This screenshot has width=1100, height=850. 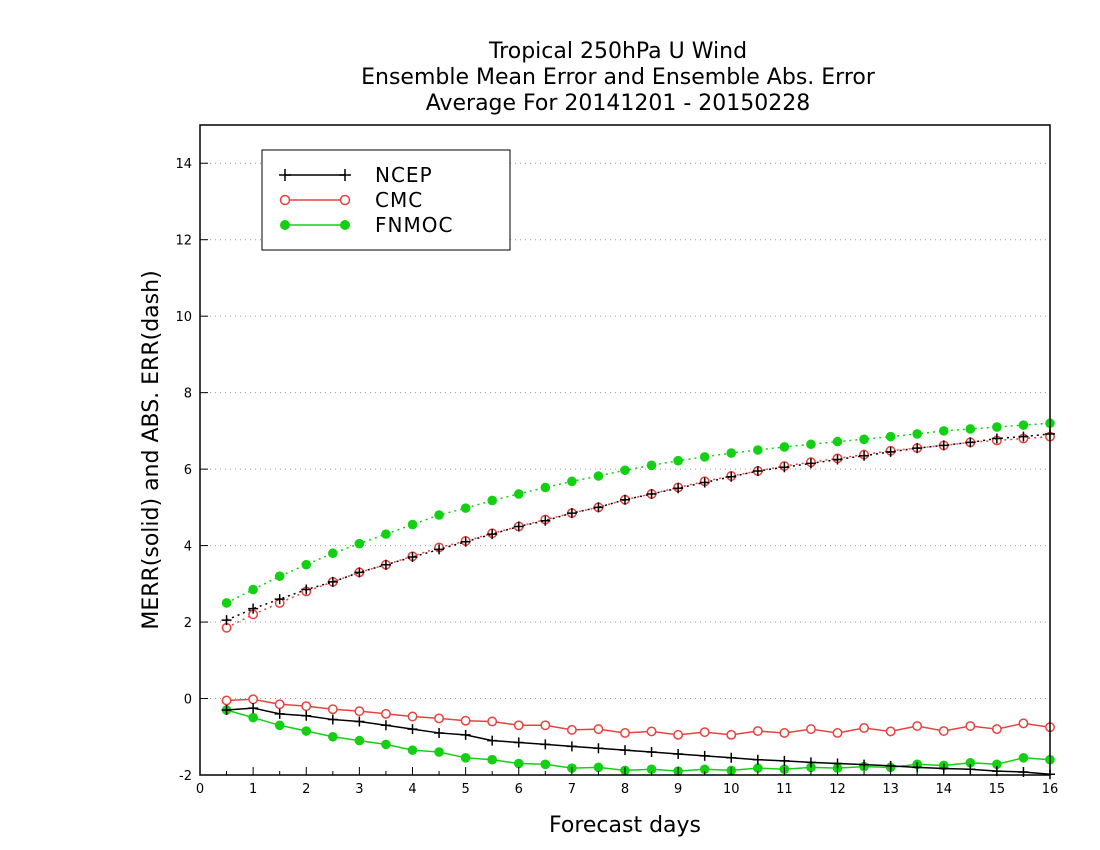 I want to click on legend: NCEP CMC FNMOC, so click(x=386, y=200).